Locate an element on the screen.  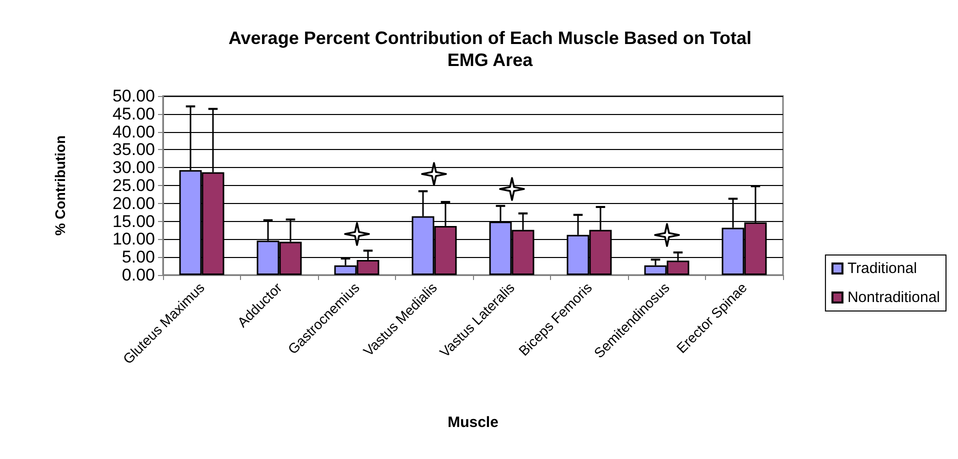
y-tick-label: 20.00 is located at coordinates (133, 203).